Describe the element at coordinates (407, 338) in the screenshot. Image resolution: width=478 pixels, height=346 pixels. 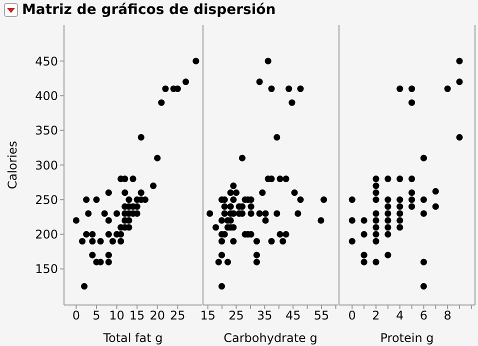
I see `x-axis-title: Protein g` at that location.